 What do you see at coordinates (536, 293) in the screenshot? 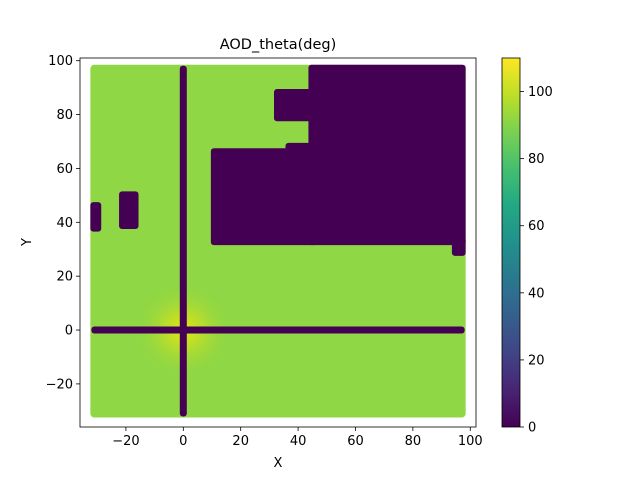
I see `colorbar-tick-label: 40` at bounding box center [536, 293].